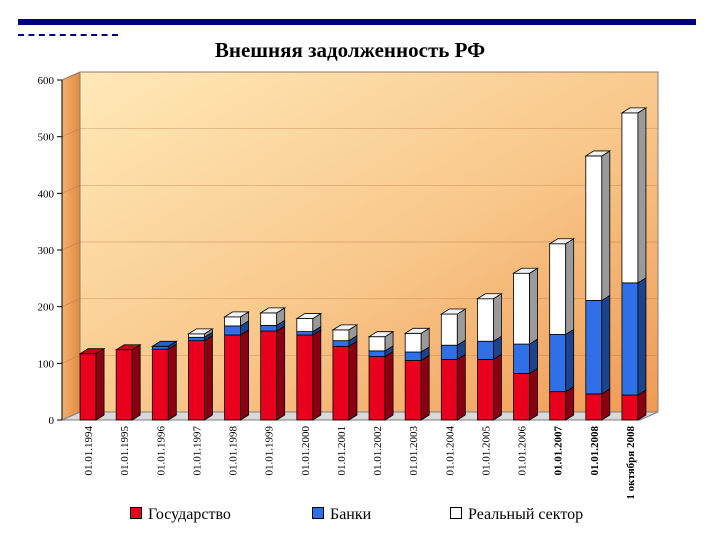 The height and width of the screenshot is (540, 720). What do you see at coordinates (342, 451) in the screenshot?
I see `x-tick-label: 01.01.2001` at bounding box center [342, 451].